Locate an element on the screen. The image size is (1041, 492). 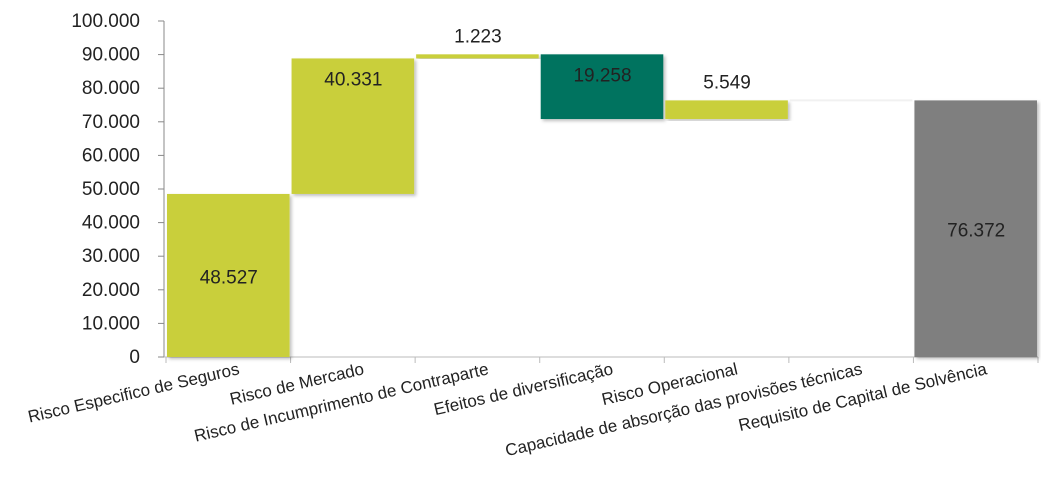
data-label: 76.372 is located at coordinates (976, 231).